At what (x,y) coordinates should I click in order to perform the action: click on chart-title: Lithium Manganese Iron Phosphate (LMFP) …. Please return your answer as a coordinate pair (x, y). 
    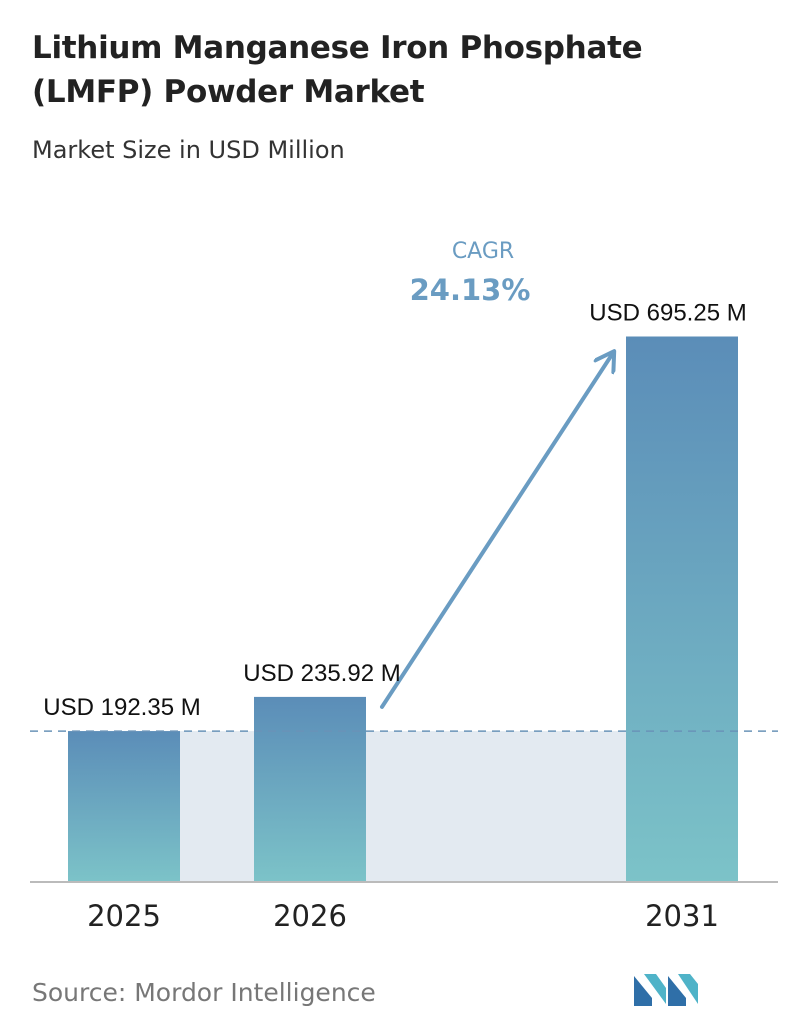
    Looking at the image, I should click on (337, 70).